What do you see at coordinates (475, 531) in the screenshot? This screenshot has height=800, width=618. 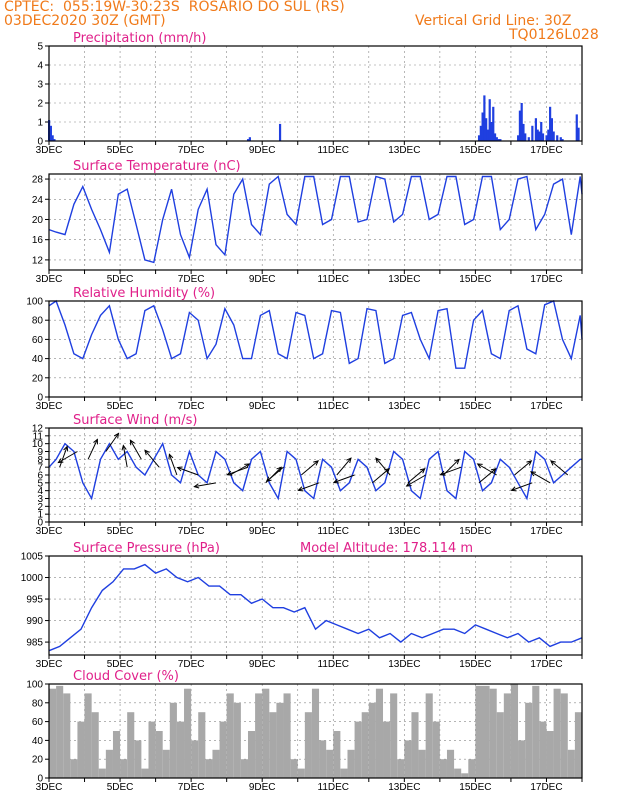 I see `wind-xtick-label: 15DEC` at bounding box center [475, 531].